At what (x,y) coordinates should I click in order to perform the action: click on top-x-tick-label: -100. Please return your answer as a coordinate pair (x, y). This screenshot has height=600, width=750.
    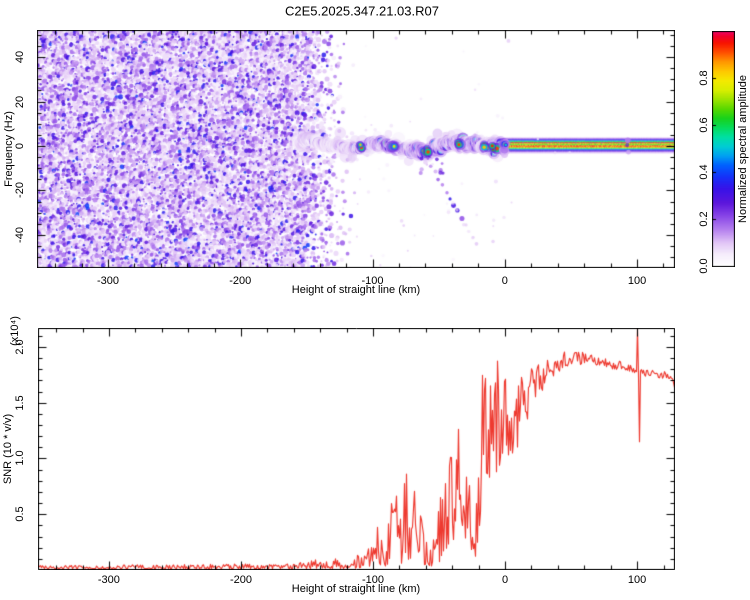
    Looking at the image, I should click on (372, 281).